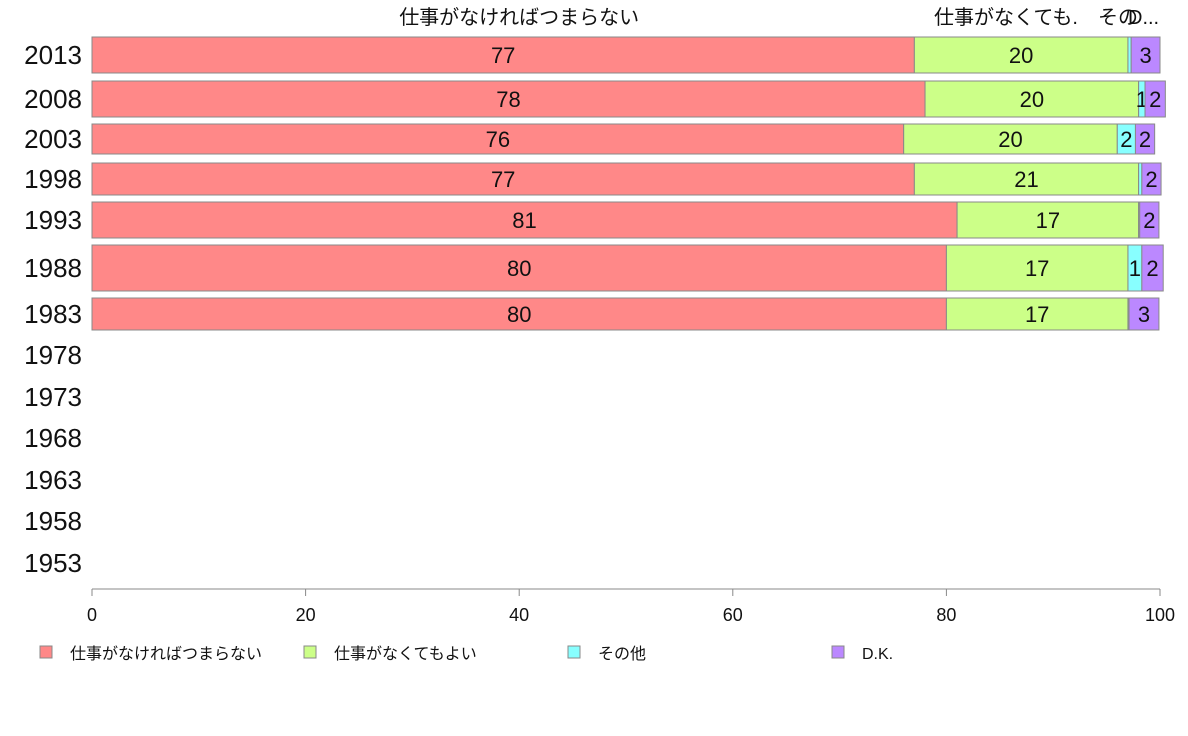  I want to click on category-label: 1983, so click(53, 314).